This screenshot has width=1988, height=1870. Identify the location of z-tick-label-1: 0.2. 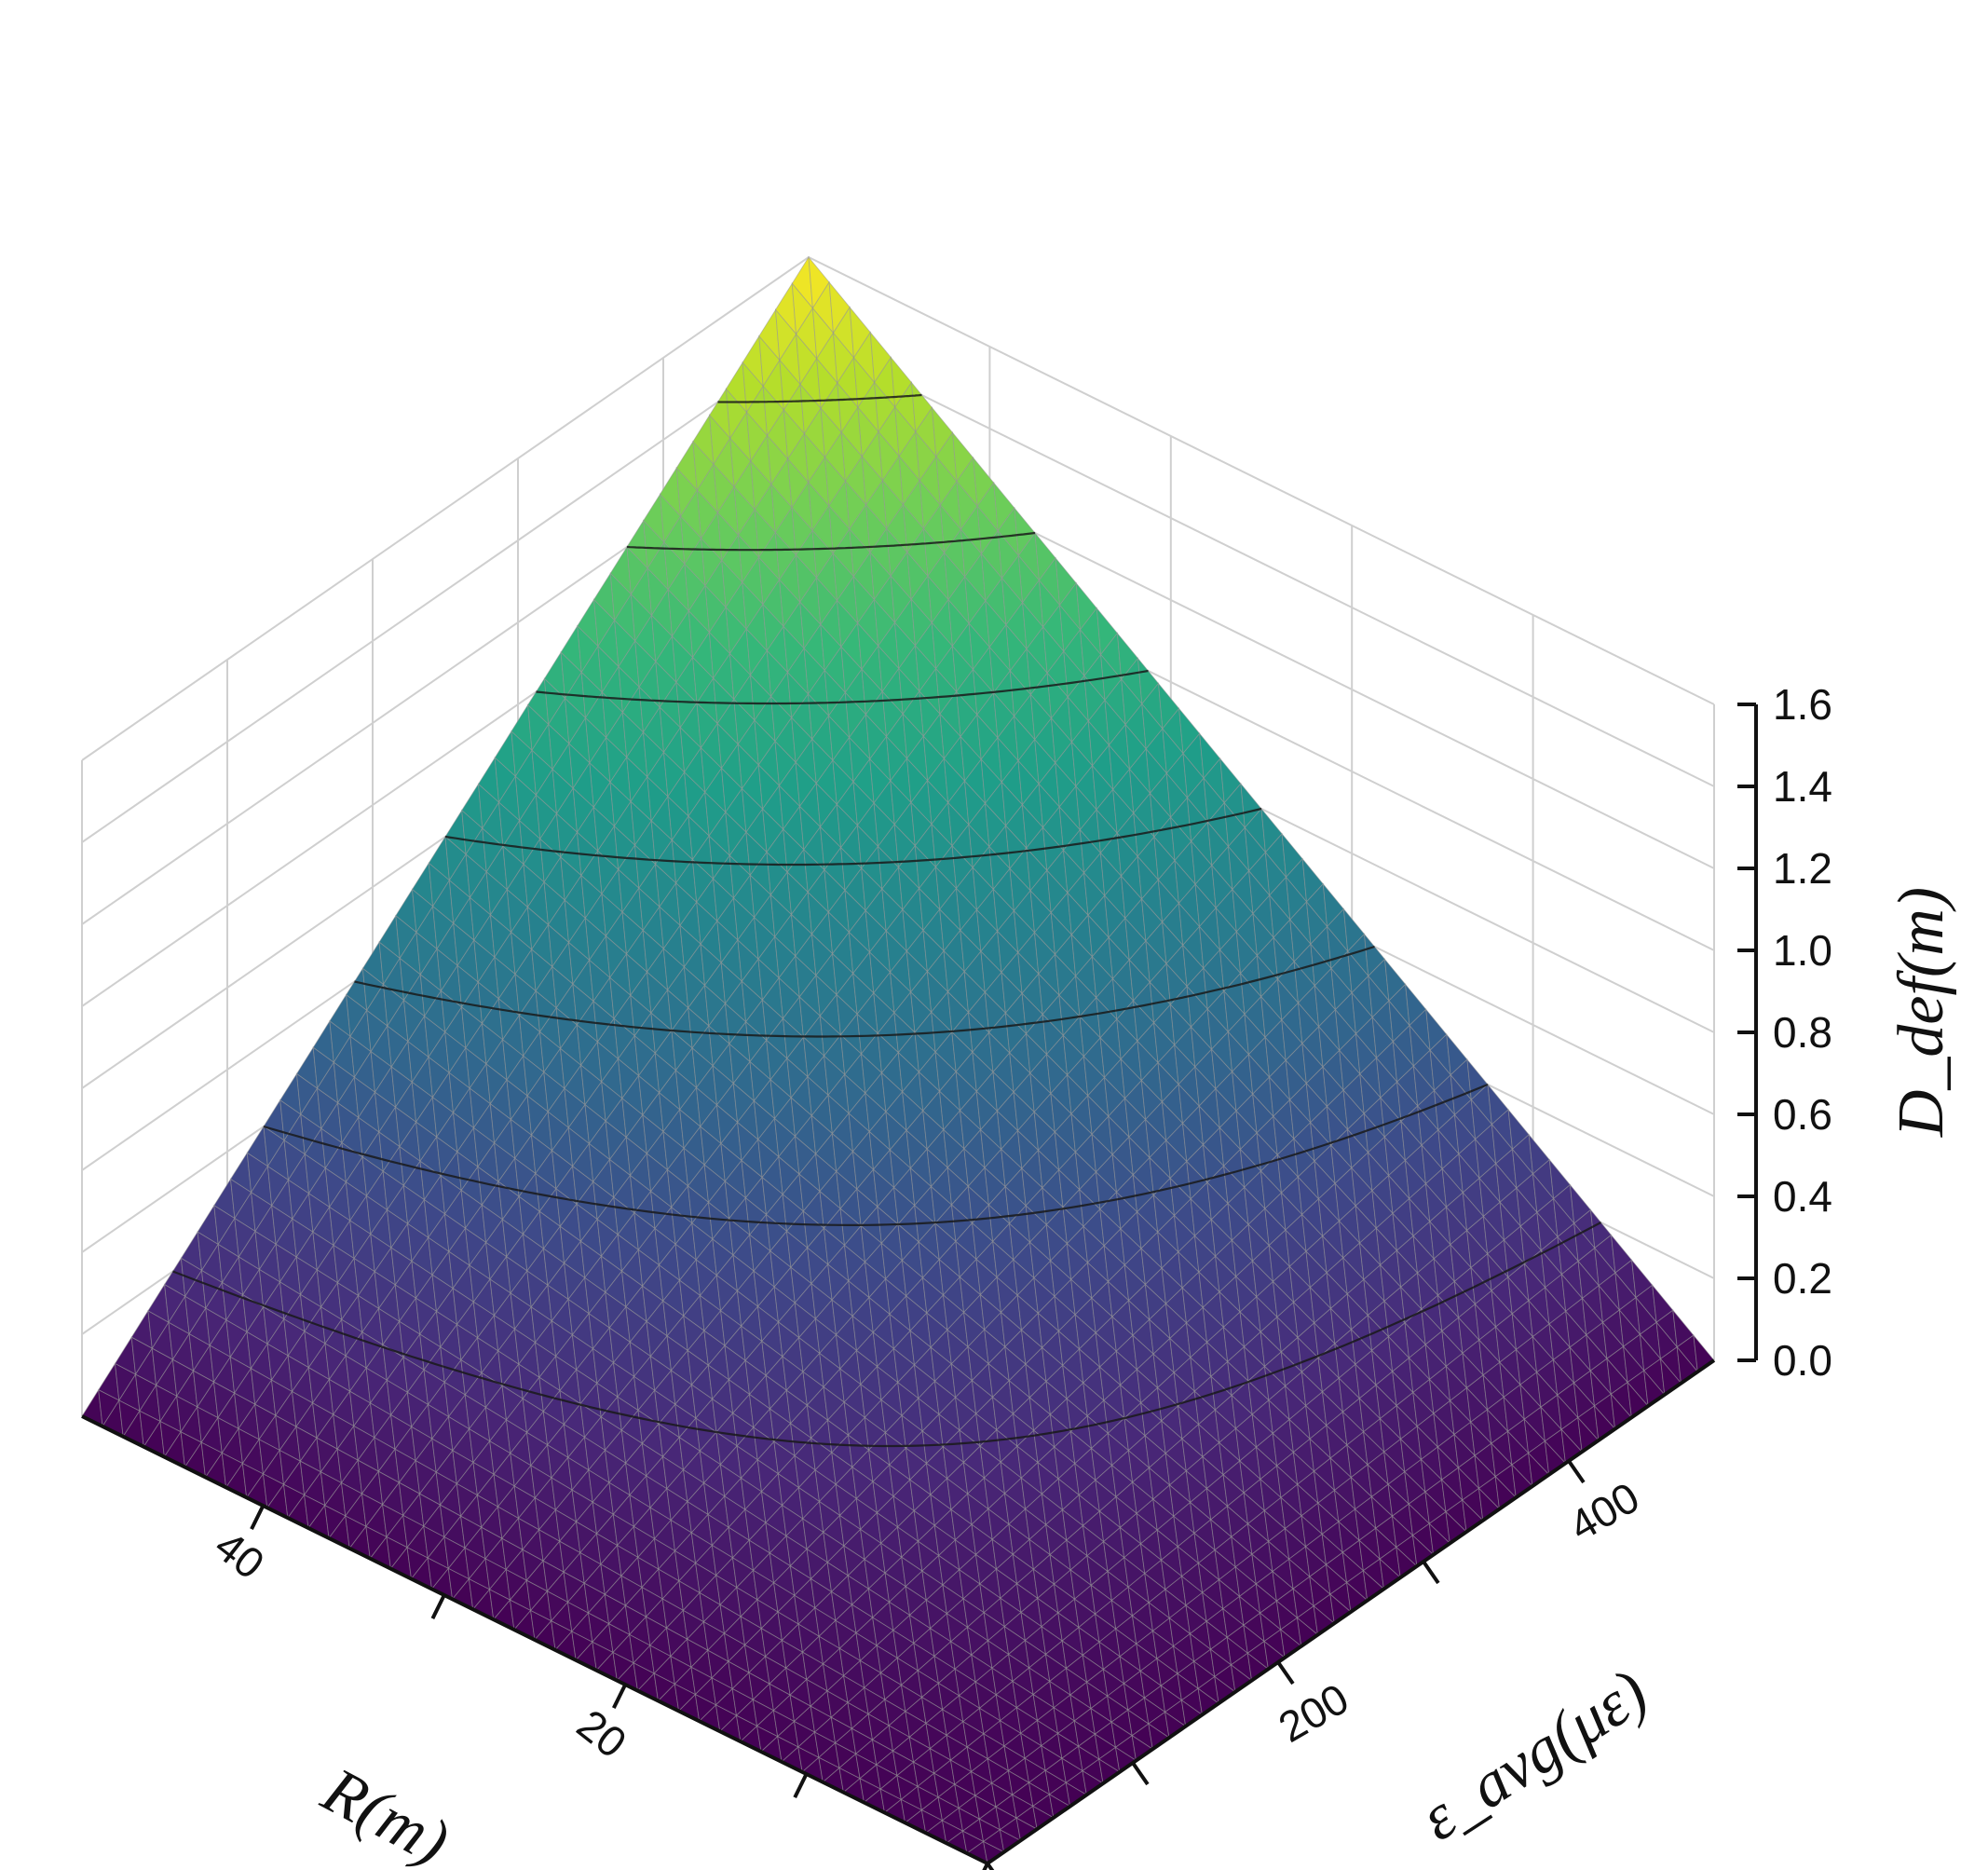
(1803, 1278).